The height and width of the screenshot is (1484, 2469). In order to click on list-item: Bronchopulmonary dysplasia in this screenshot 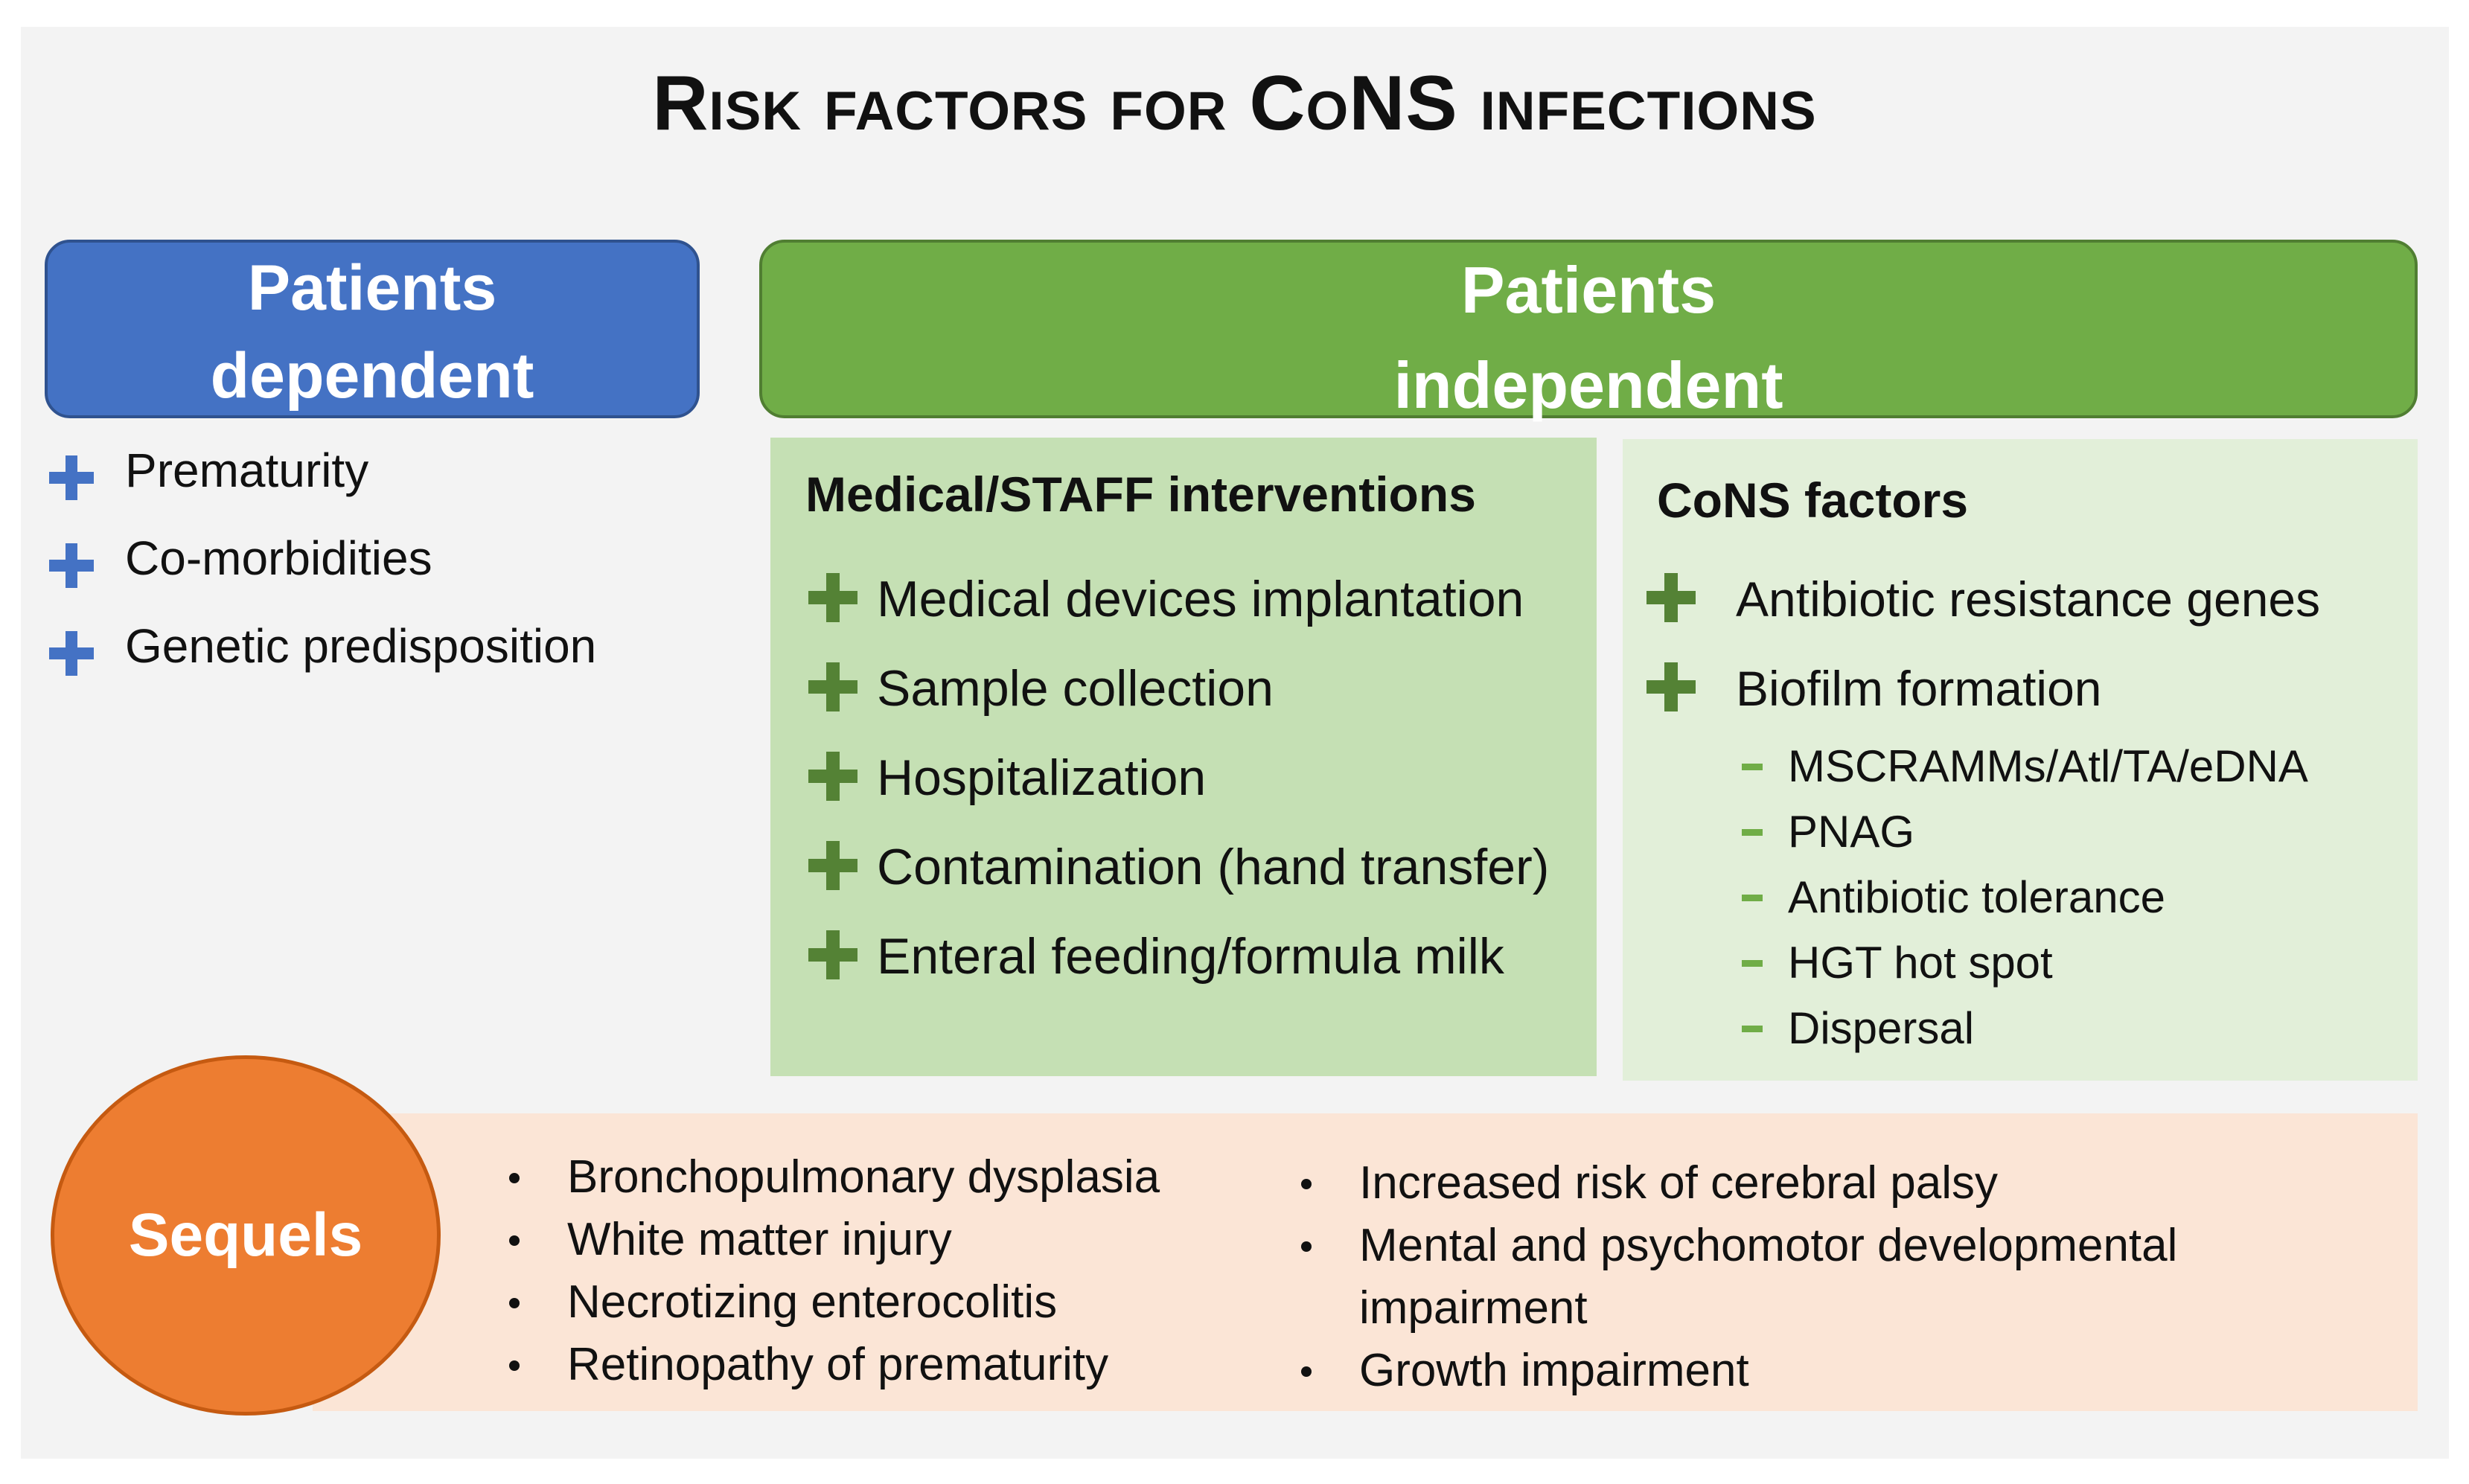, I will do `click(891, 1177)`.